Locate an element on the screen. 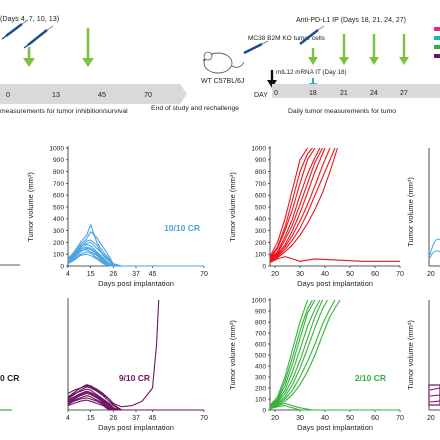 The height and width of the screenshot is (440, 440). legend-swatch-green is located at coordinates (437, 47).